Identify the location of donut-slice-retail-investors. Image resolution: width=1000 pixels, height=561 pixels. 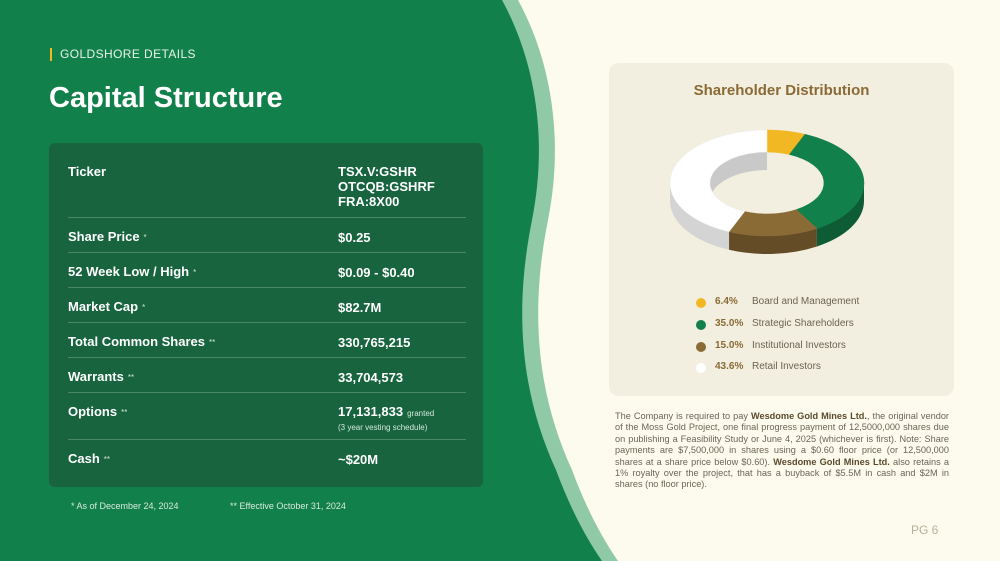
(718, 181).